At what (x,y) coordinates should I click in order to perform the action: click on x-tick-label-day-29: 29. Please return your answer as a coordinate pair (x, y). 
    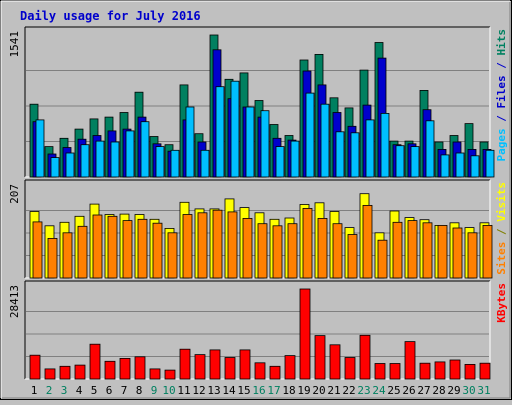
    Looking at the image, I should click on (453, 390).